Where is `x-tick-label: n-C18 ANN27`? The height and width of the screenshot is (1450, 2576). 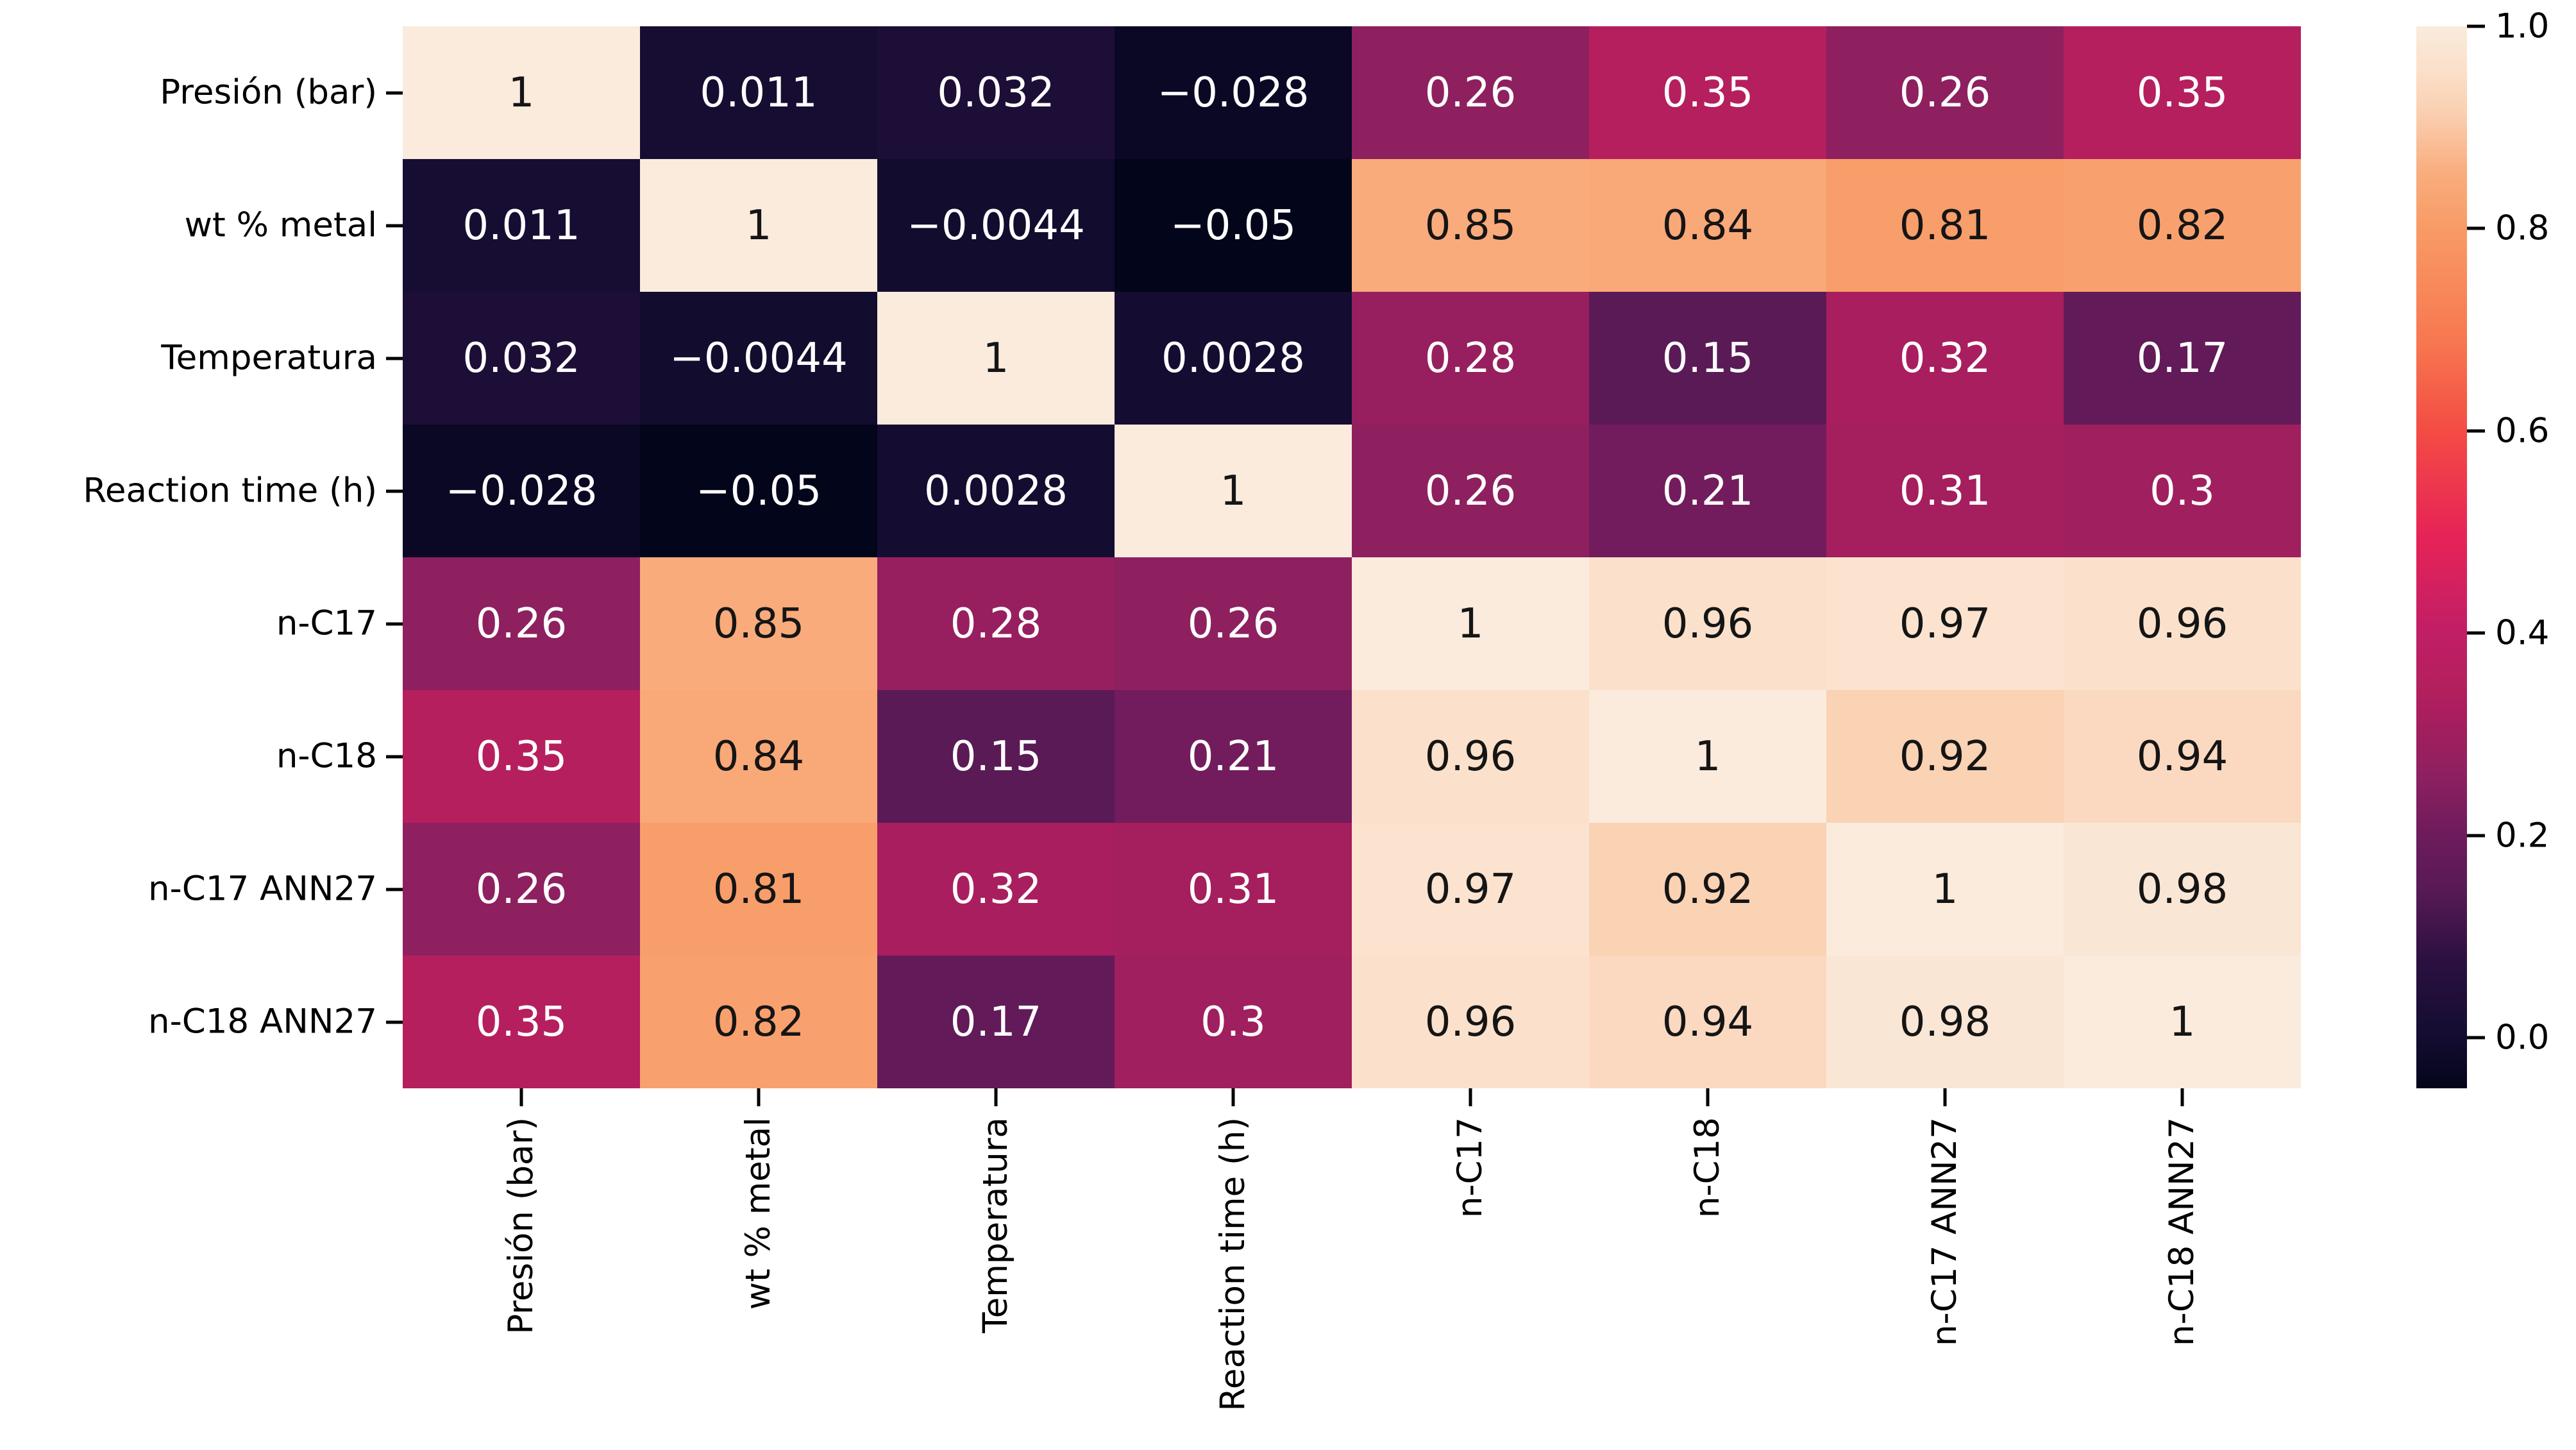 x-tick-label: n-C18 ANN27 is located at coordinates (2182, 1233).